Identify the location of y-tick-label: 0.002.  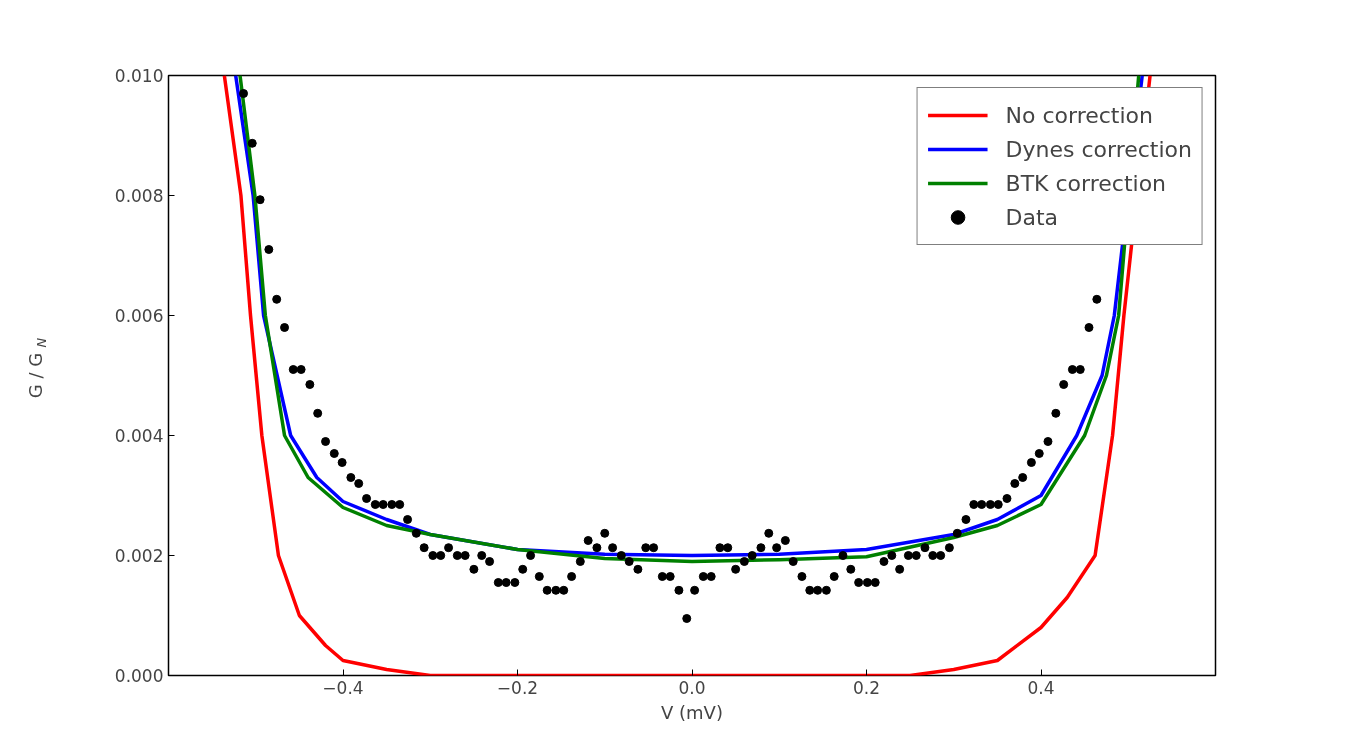
(139, 556).